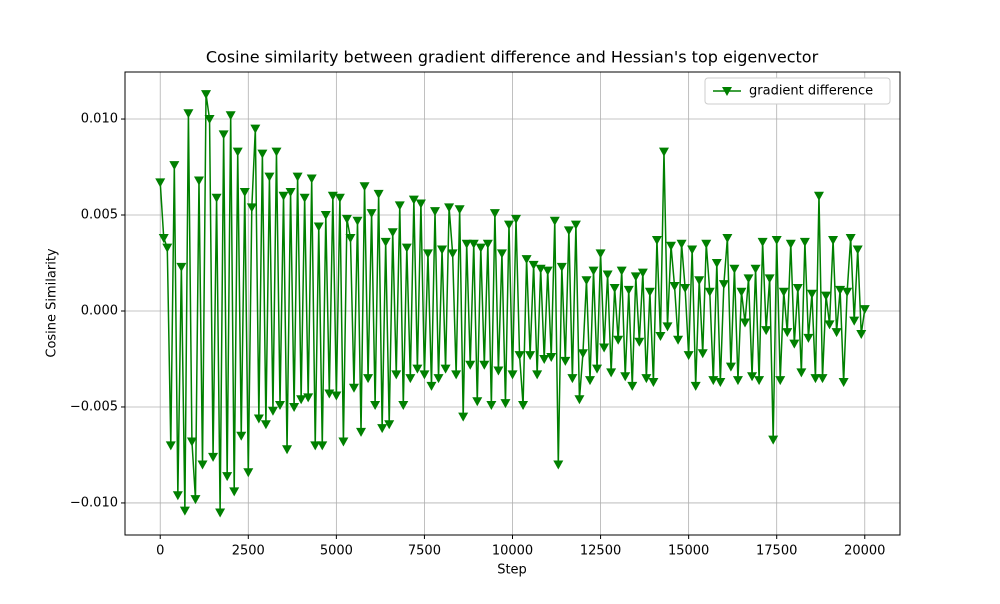  What do you see at coordinates (52, 303) in the screenshot?
I see `y-axis-label: Cosine Similarity` at bounding box center [52, 303].